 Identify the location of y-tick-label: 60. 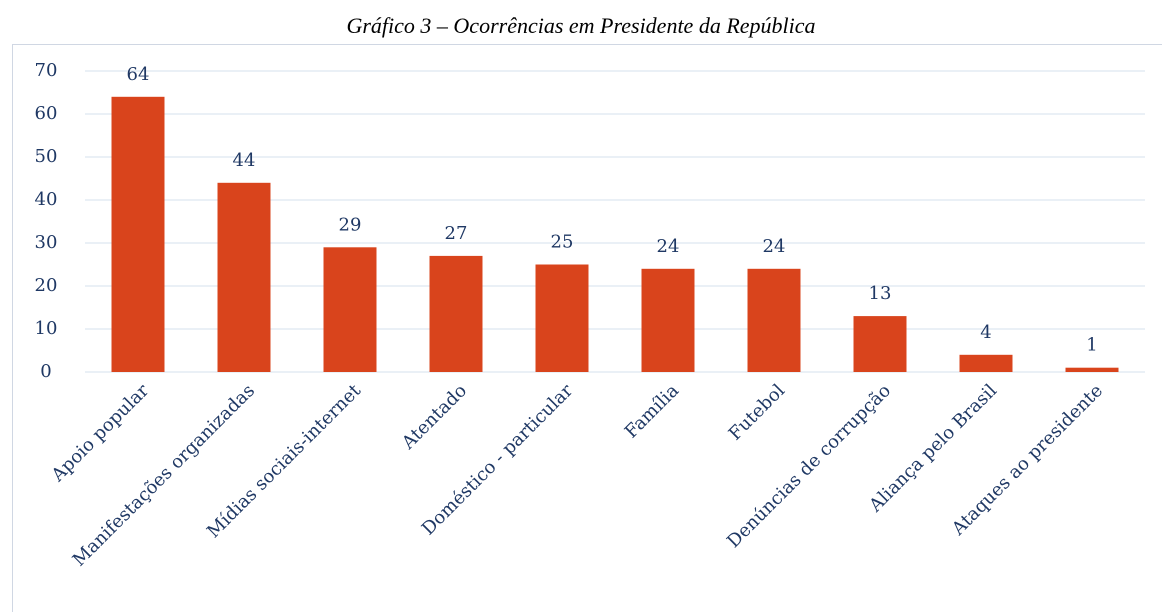
(46, 113).